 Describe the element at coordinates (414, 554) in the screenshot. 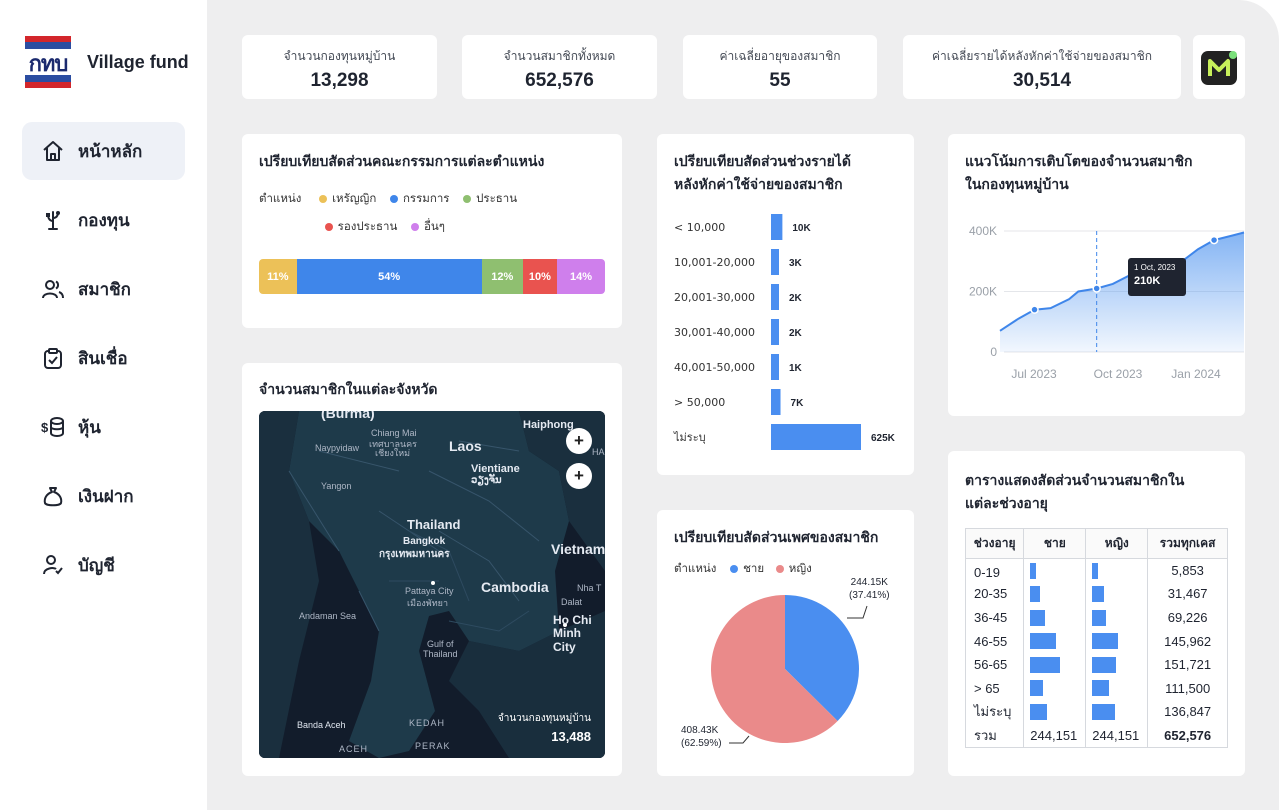

I see `map-label: กรุงเทพมหานคร` at that location.